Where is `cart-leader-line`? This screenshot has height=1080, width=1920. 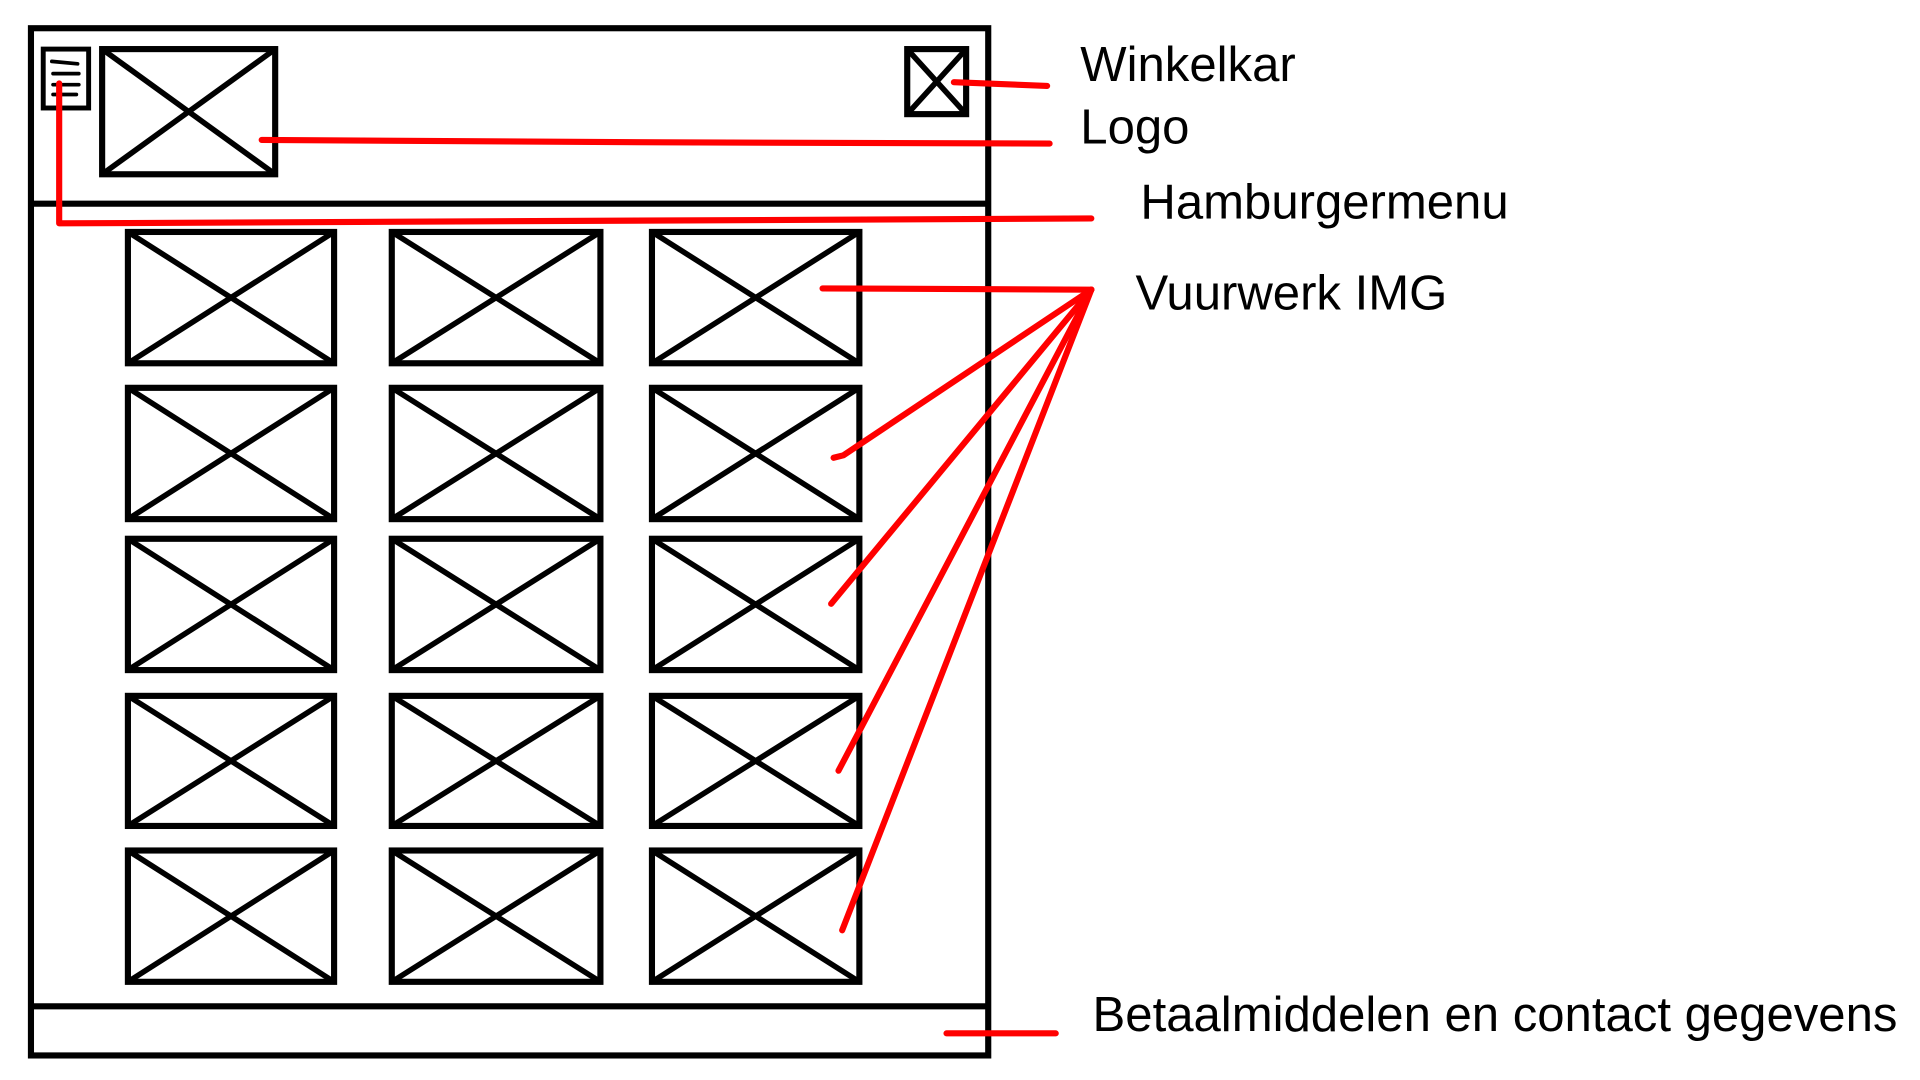 cart-leader-line is located at coordinates (1000, 84).